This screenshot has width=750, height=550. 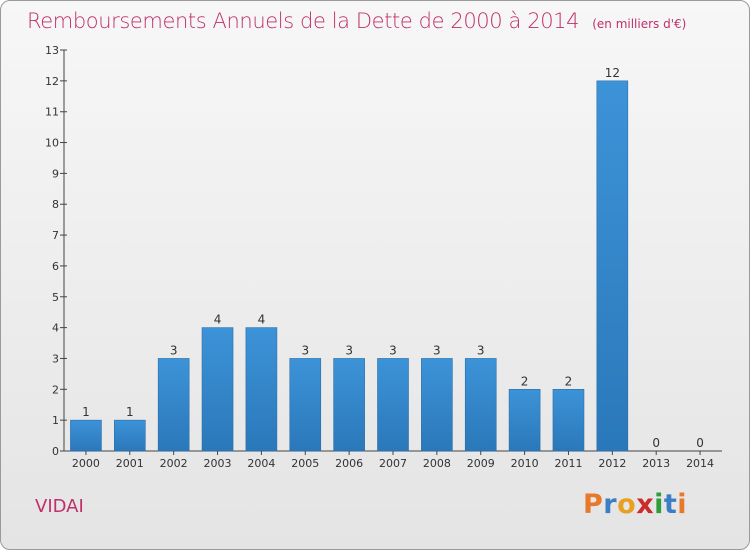 What do you see at coordinates (52, 143) in the screenshot?
I see `y-tick-label: 10` at bounding box center [52, 143].